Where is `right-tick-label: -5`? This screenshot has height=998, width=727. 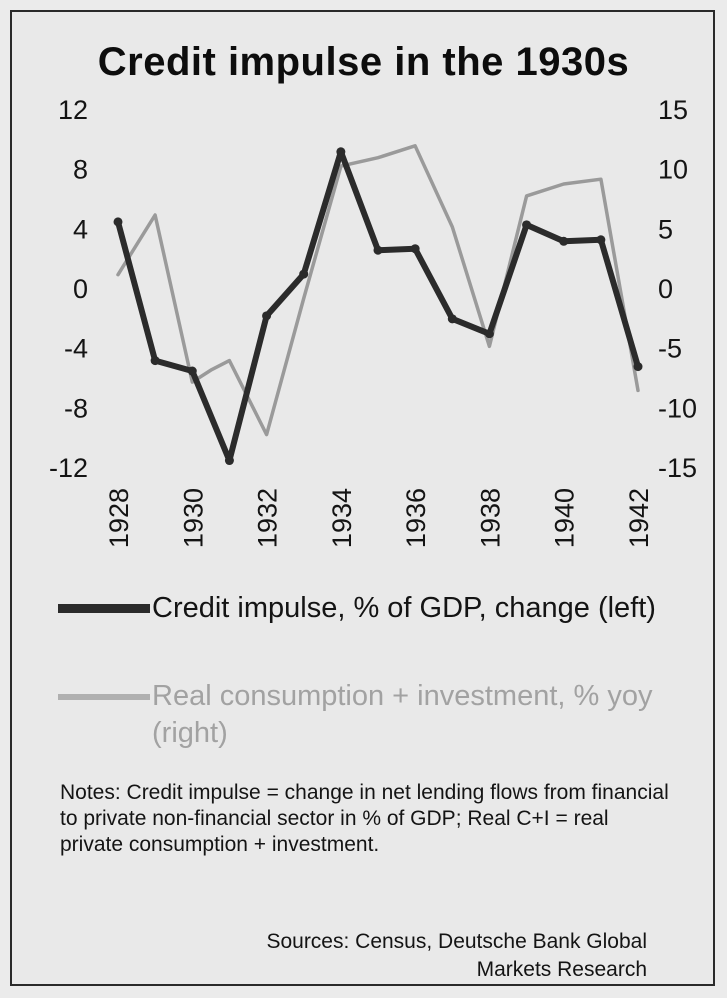 right-tick-label: -5 is located at coordinates (670, 349).